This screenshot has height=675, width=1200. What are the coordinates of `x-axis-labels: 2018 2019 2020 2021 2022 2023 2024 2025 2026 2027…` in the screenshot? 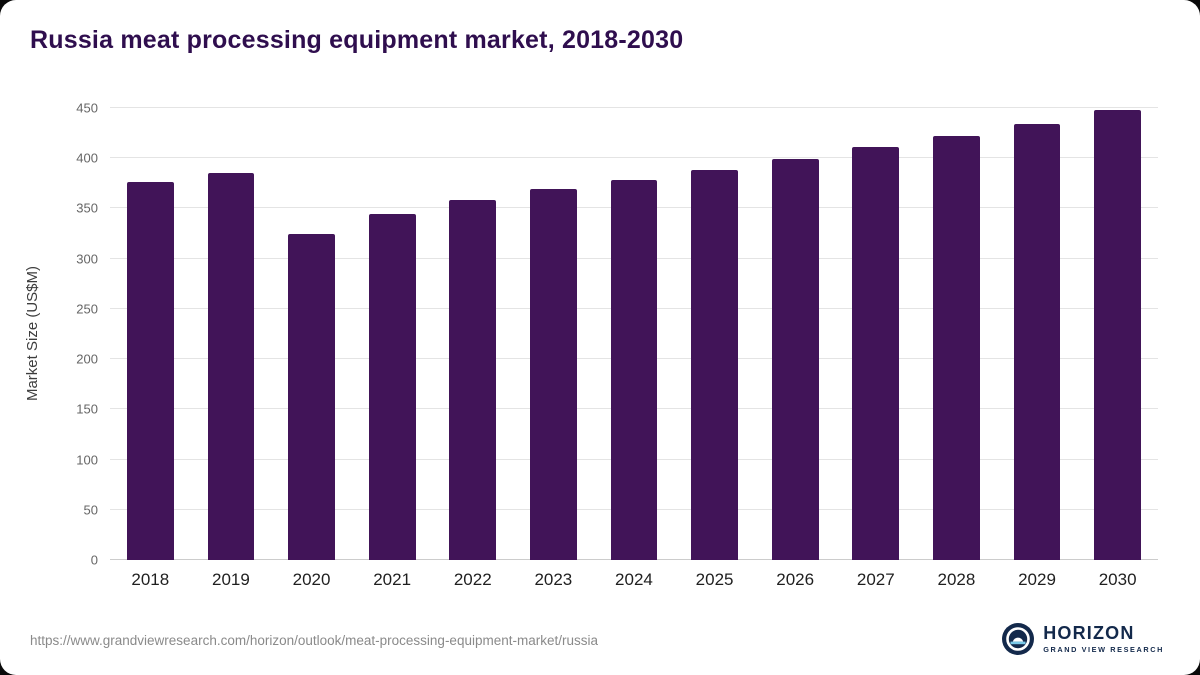 It's located at (634, 580).